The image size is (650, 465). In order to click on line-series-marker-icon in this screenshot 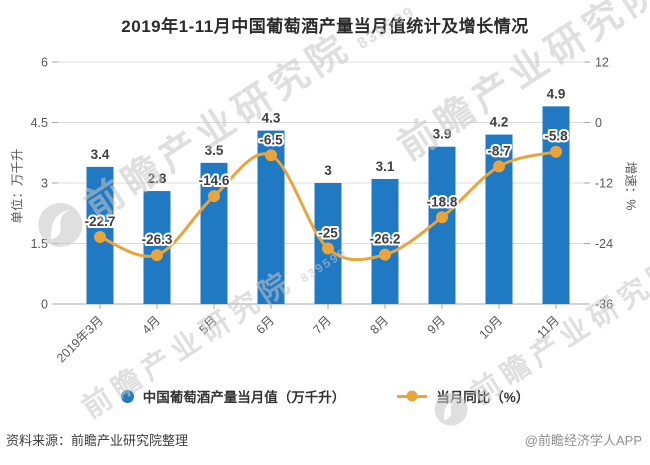, I will do `click(412, 396)`.